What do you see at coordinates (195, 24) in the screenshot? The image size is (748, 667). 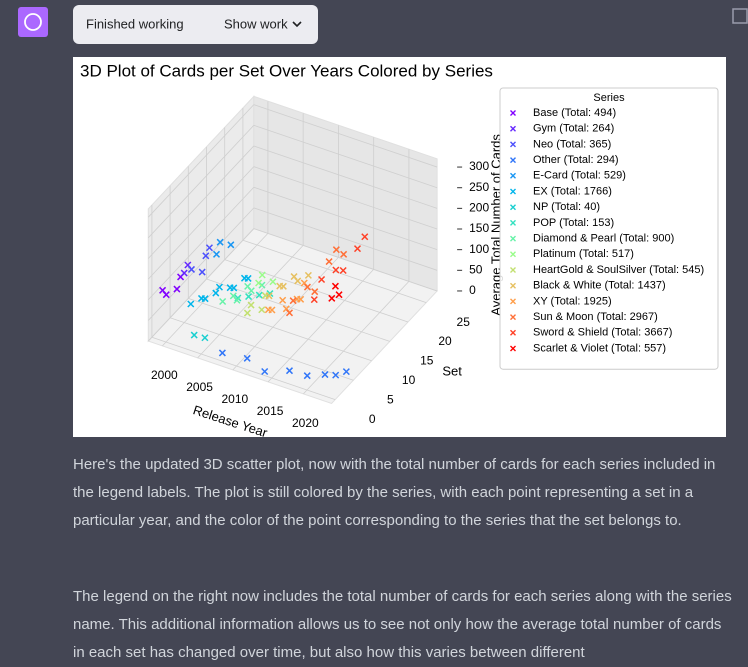 I see `status-box` at bounding box center [195, 24].